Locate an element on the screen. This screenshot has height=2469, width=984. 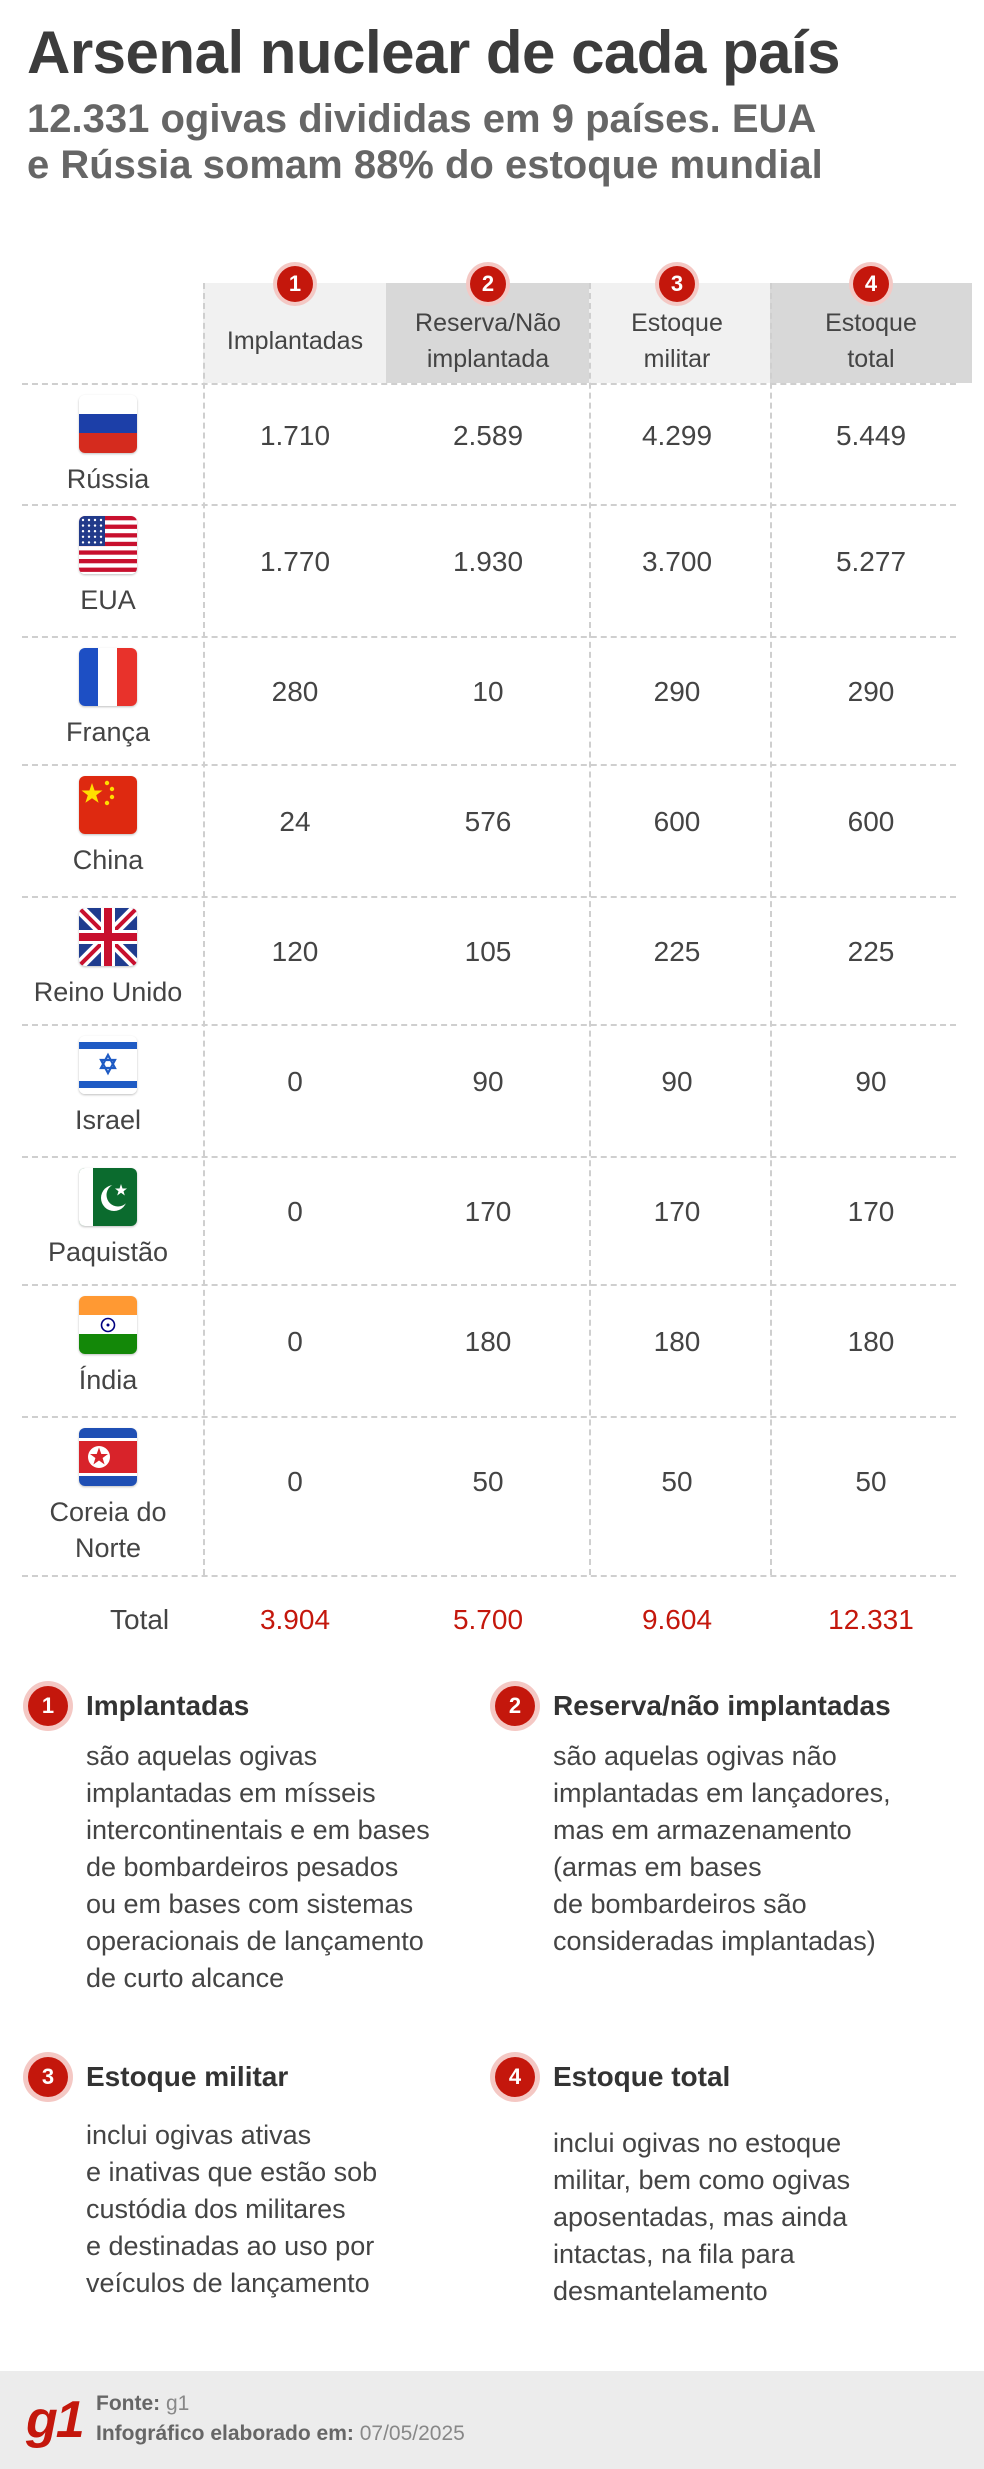
date-value: 07/05/2025 is located at coordinates (412, 2433).